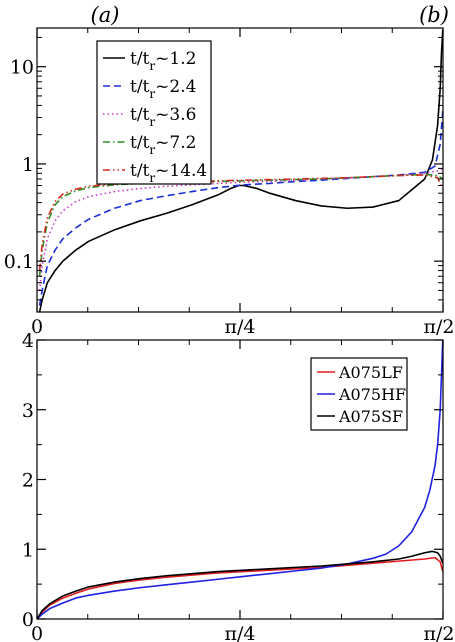 The image size is (455, 642). I want to click on legend-label-b-0: A075LF, so click(370, 372).